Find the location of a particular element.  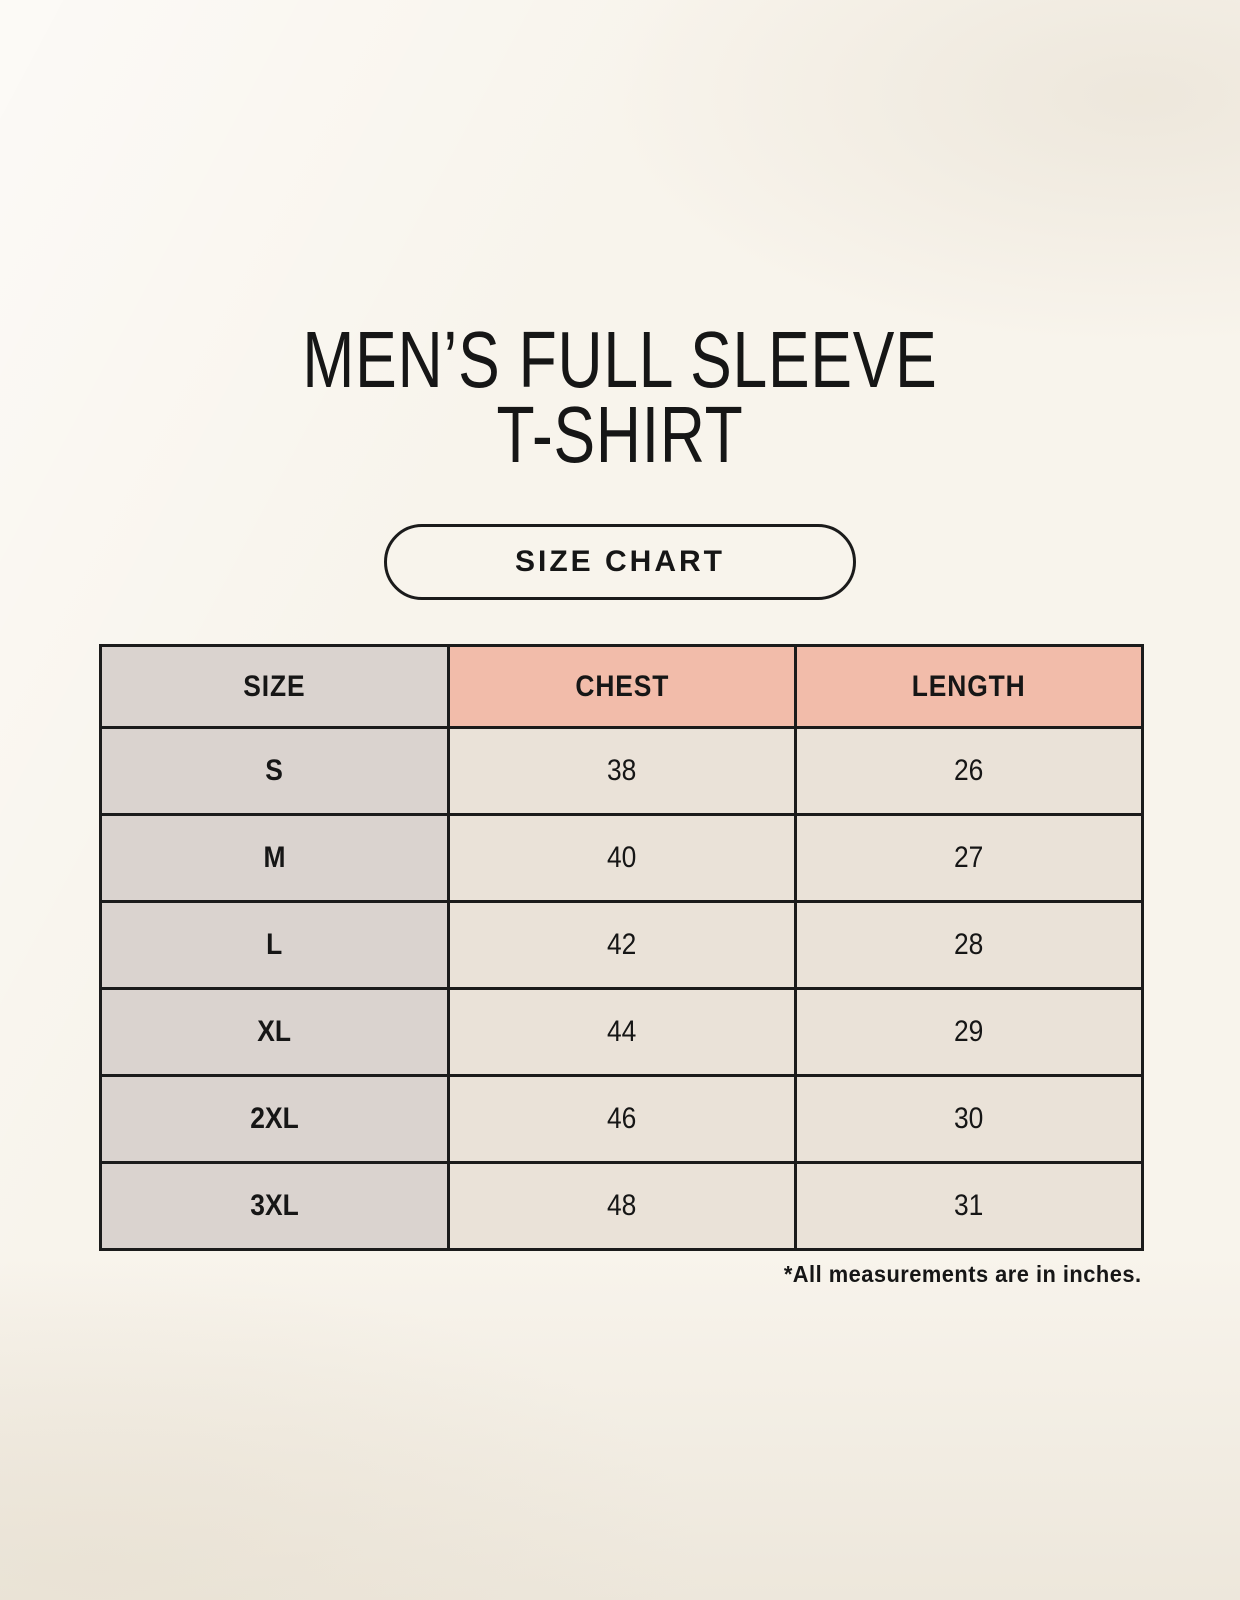

chest-cell: 42 is located at coordinates (622, 945).